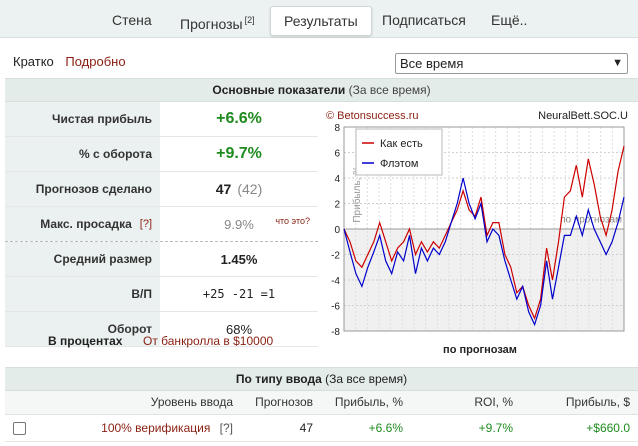  What do you see at coordinates (617, 63) in the screenshot?
I see `chevron-down-icon: ▼` at bounding box center [617, 63].